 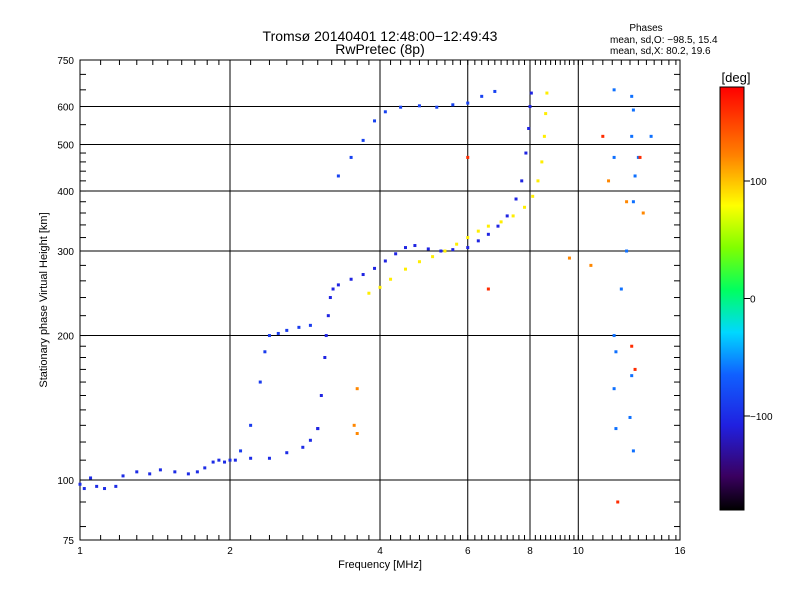 I want to click on stats-o: mean, sd,O: −98.5, 15.4, so click(x=664, y=40).